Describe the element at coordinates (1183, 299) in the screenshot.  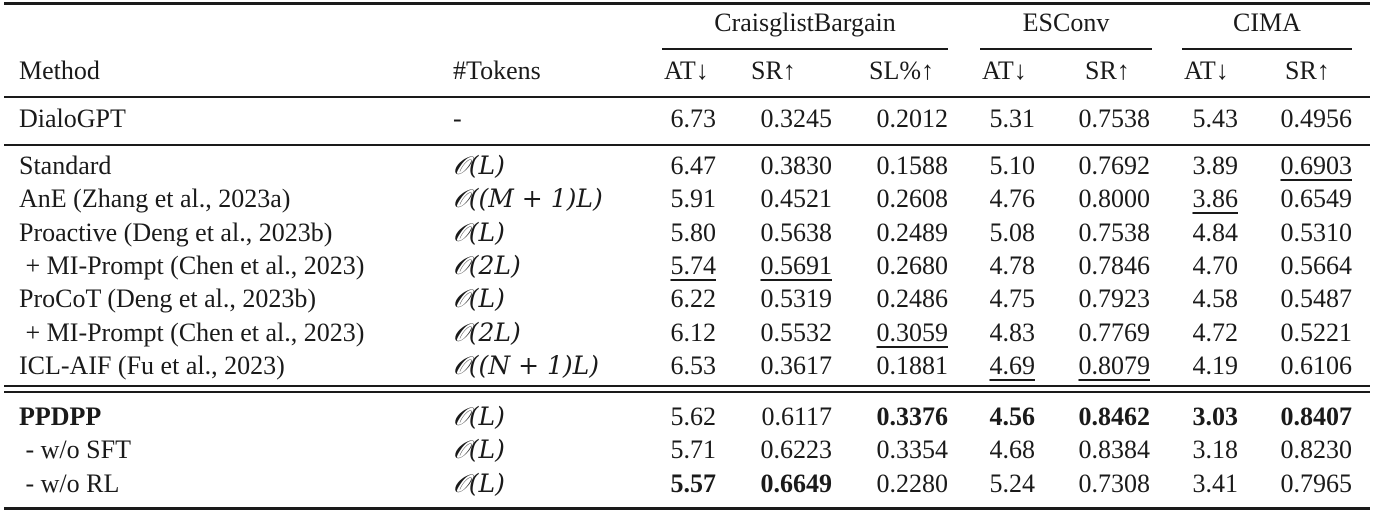
I see `row-value: 4.58` at that location.